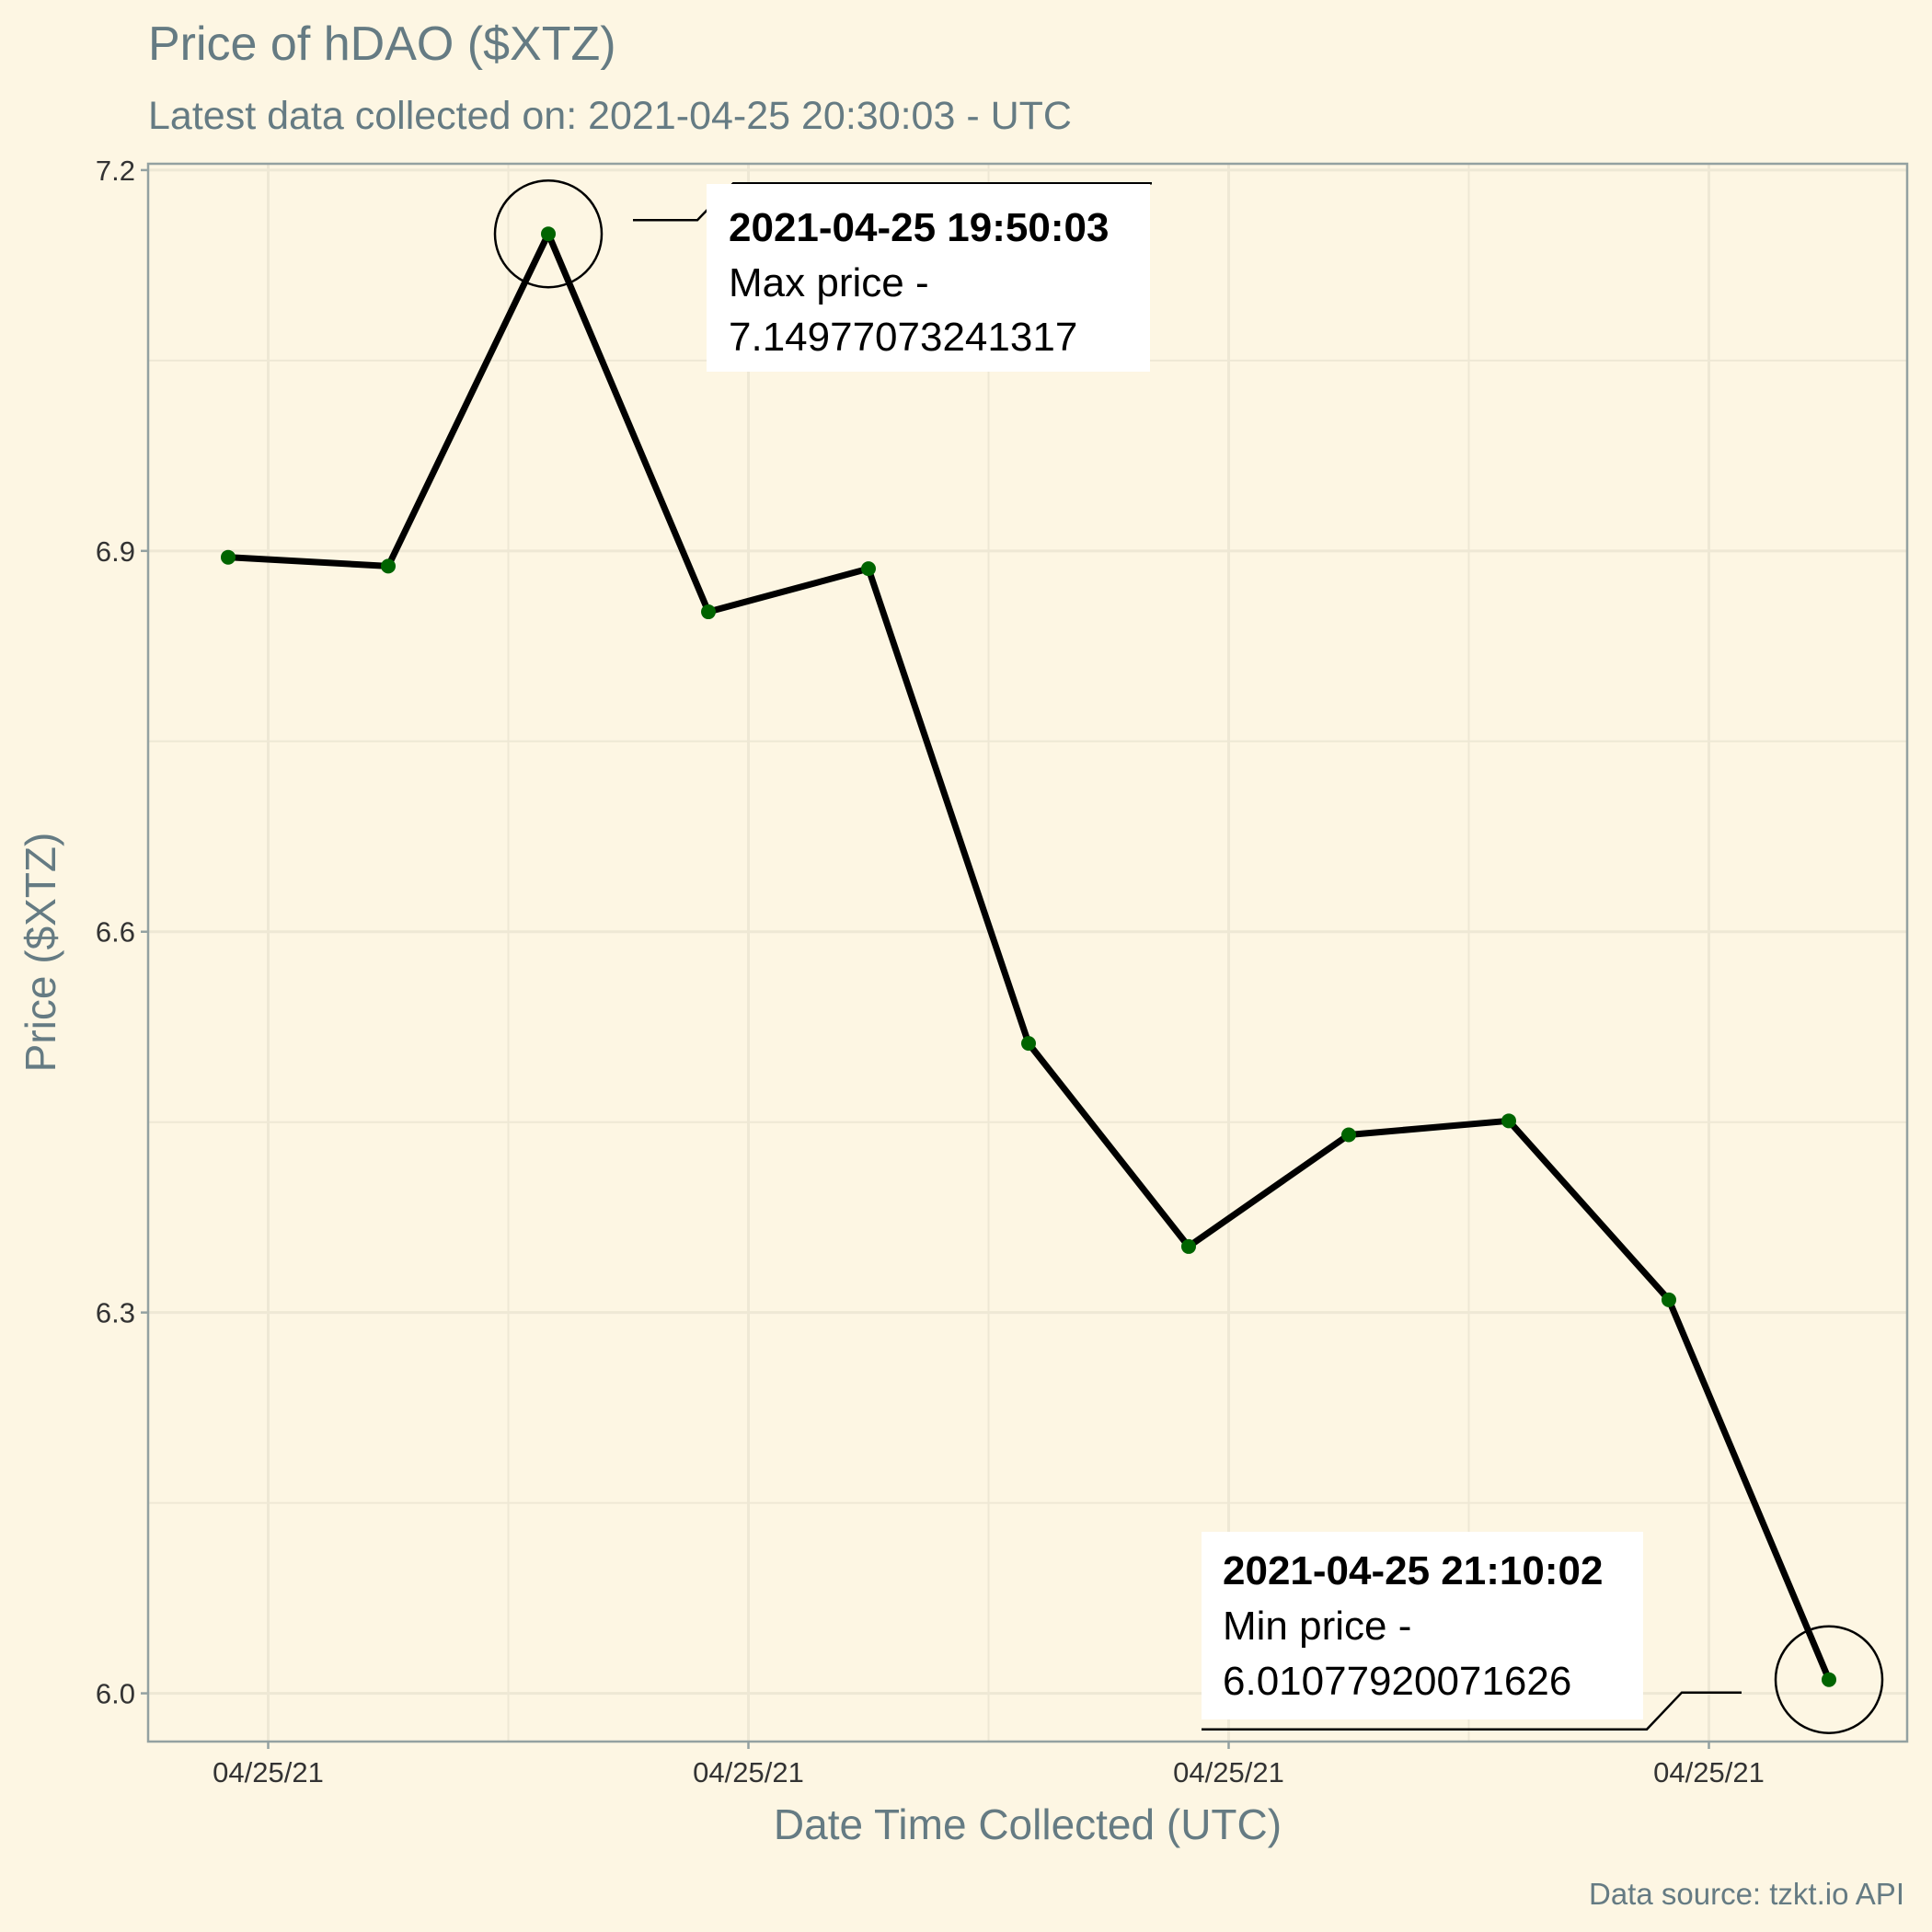  I want to click on y-tick-label: 6.0, so click(115, 1694).